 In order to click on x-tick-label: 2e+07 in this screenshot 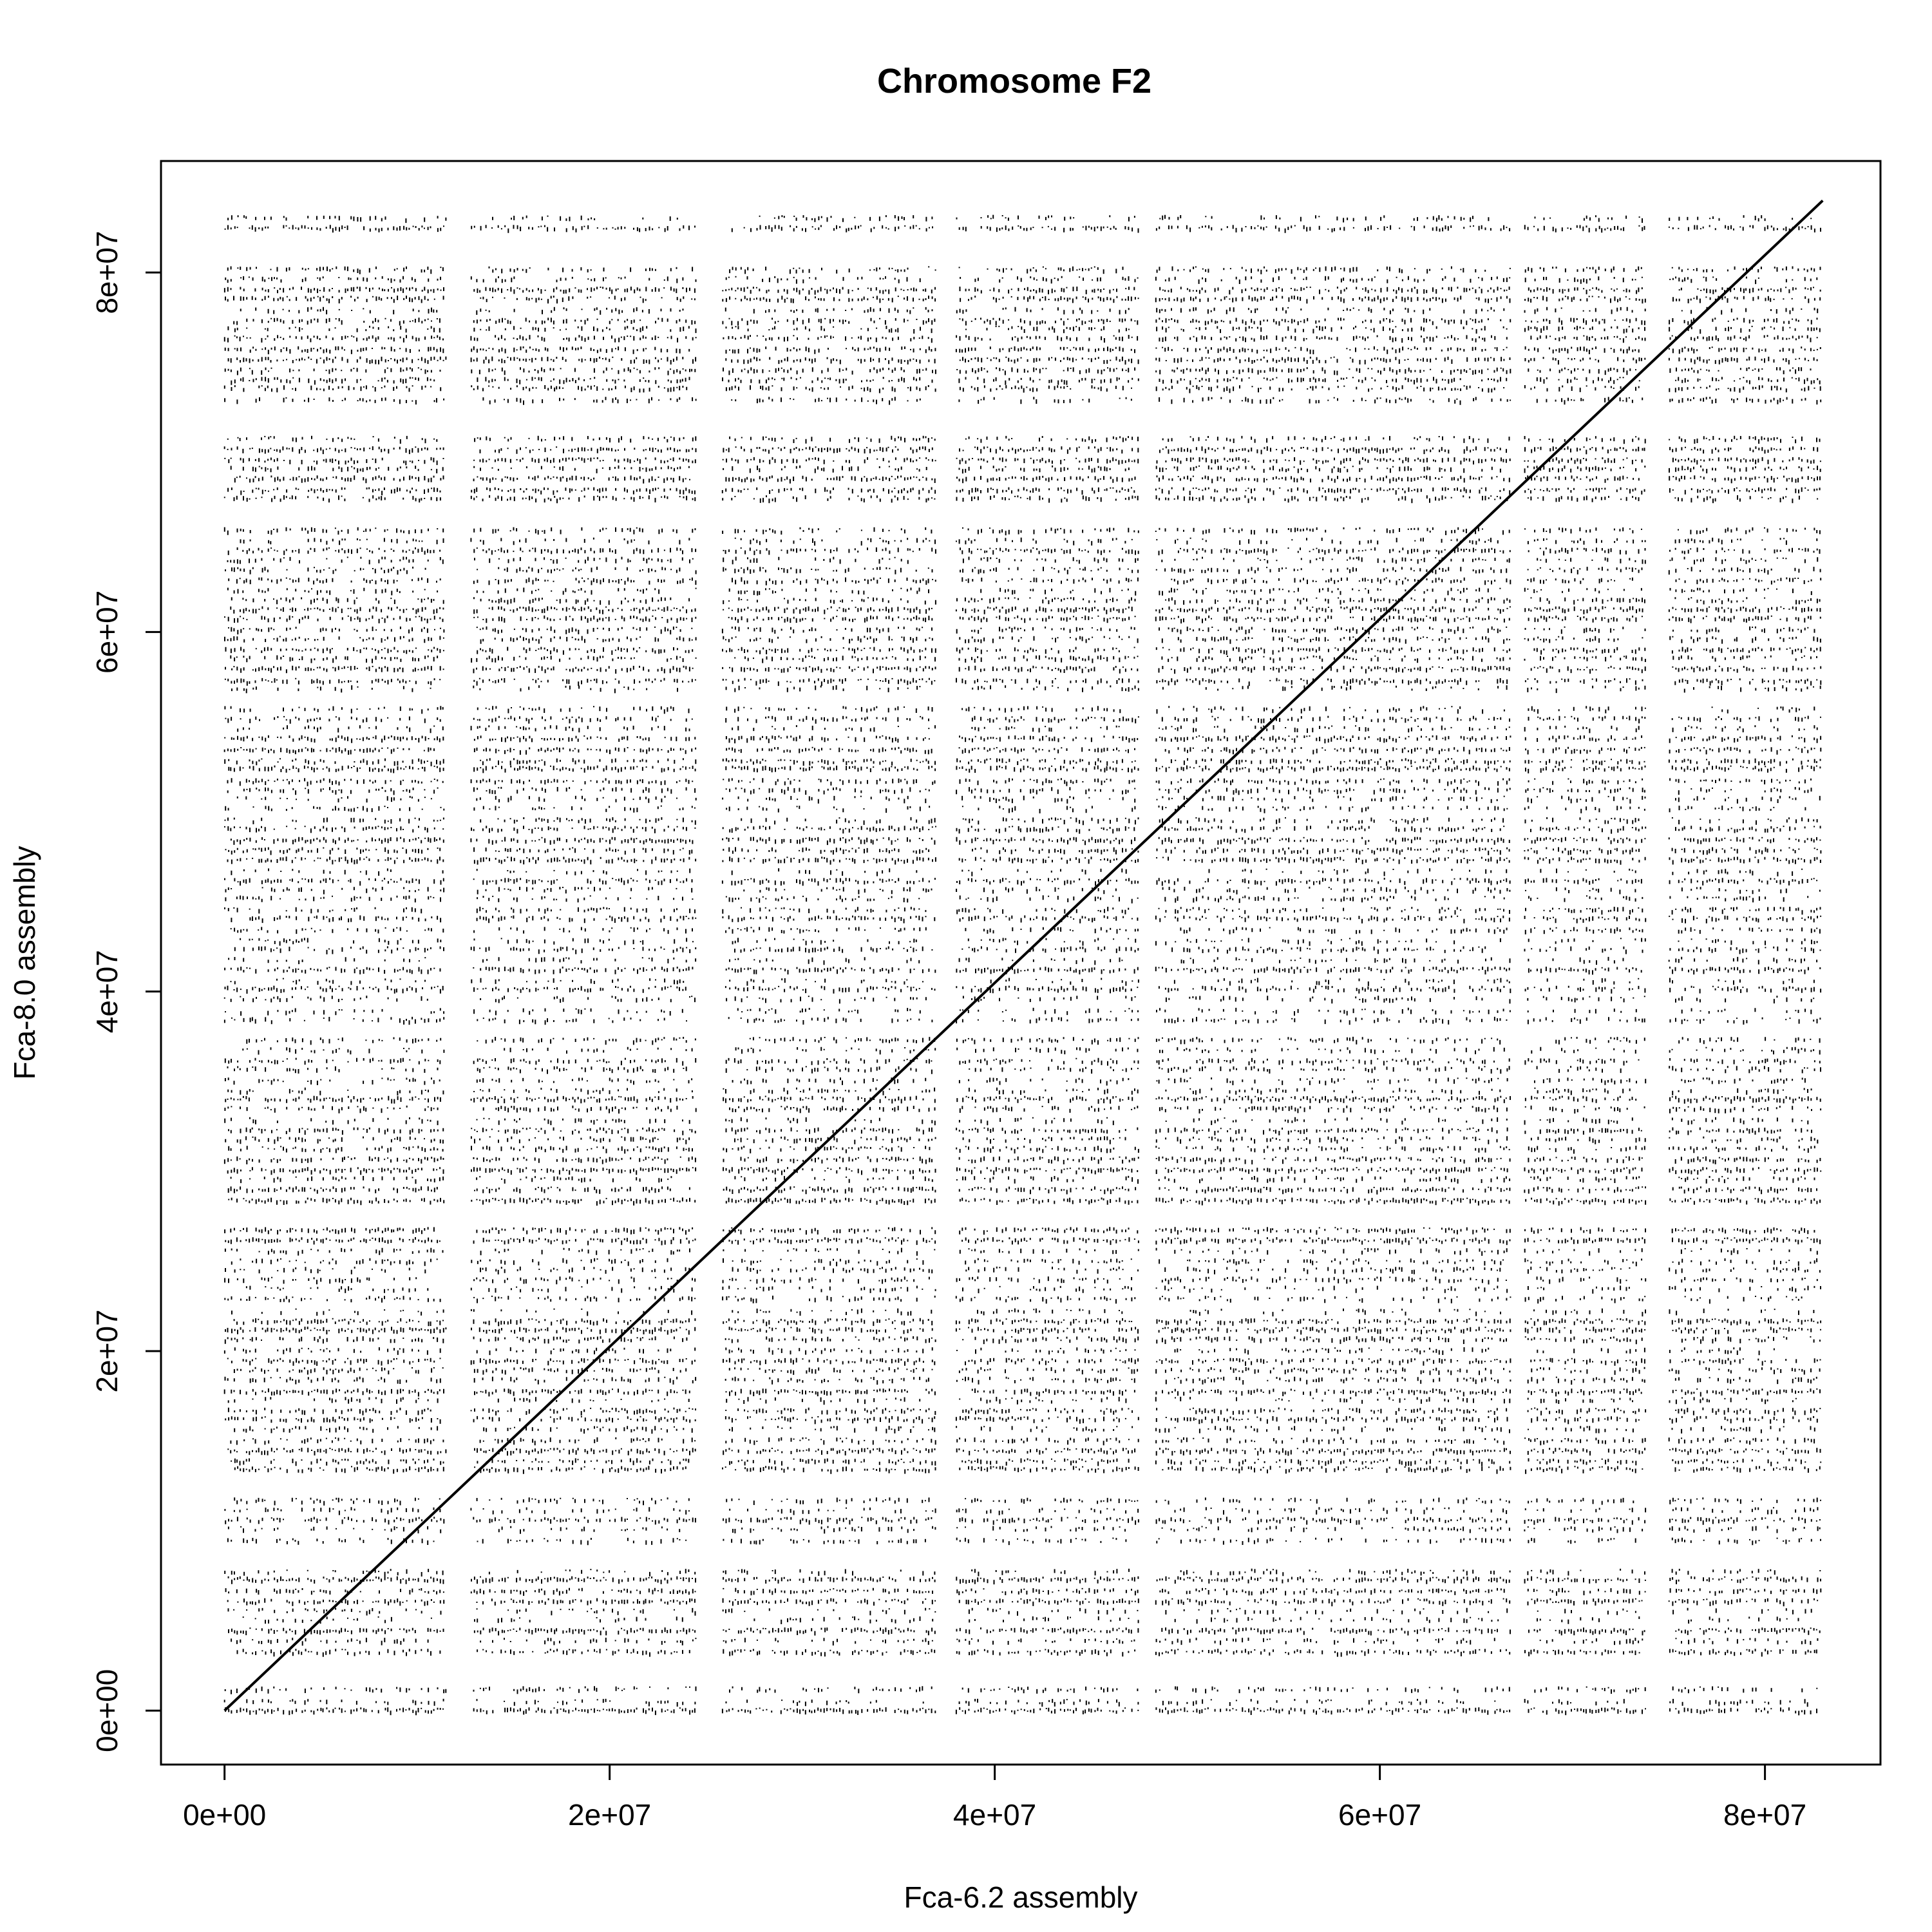, I will do `click(609, 1815)`.